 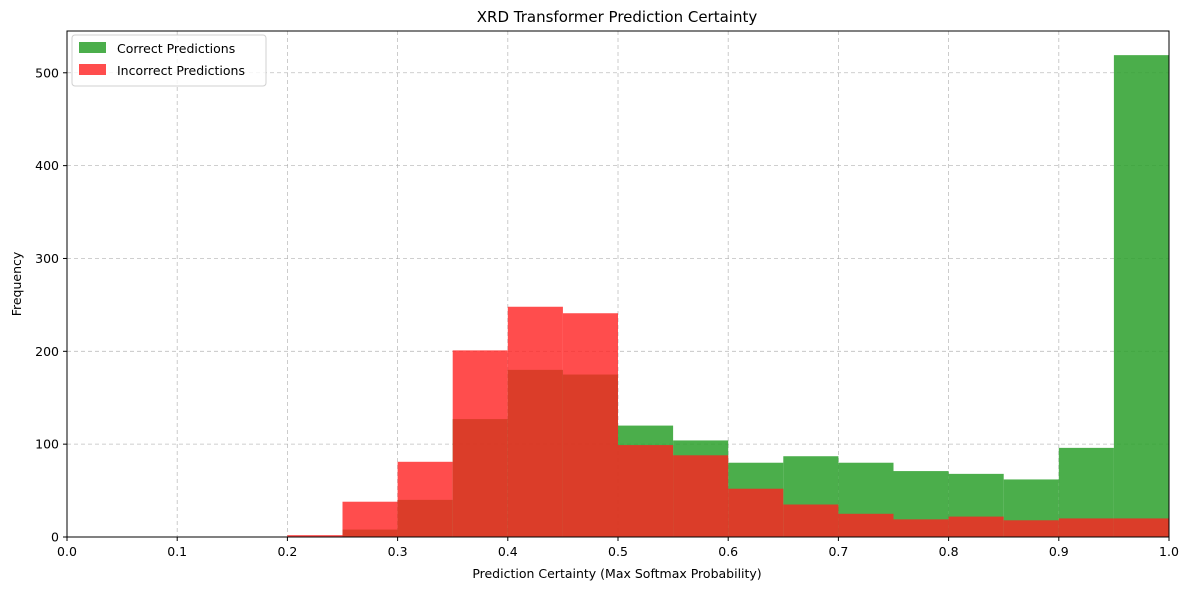 I want to click on x-tick-label: 0.6, so click(x=728, y=551).